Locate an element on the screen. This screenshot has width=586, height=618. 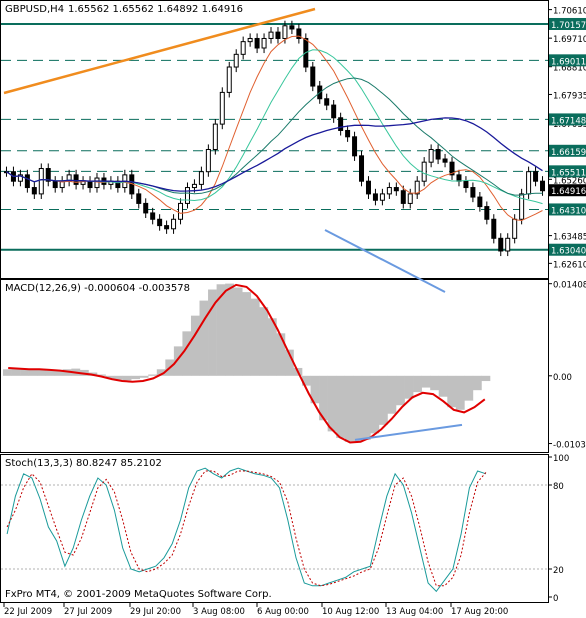
current-price-label: 1.64916 is located at coordinates (568, 192).